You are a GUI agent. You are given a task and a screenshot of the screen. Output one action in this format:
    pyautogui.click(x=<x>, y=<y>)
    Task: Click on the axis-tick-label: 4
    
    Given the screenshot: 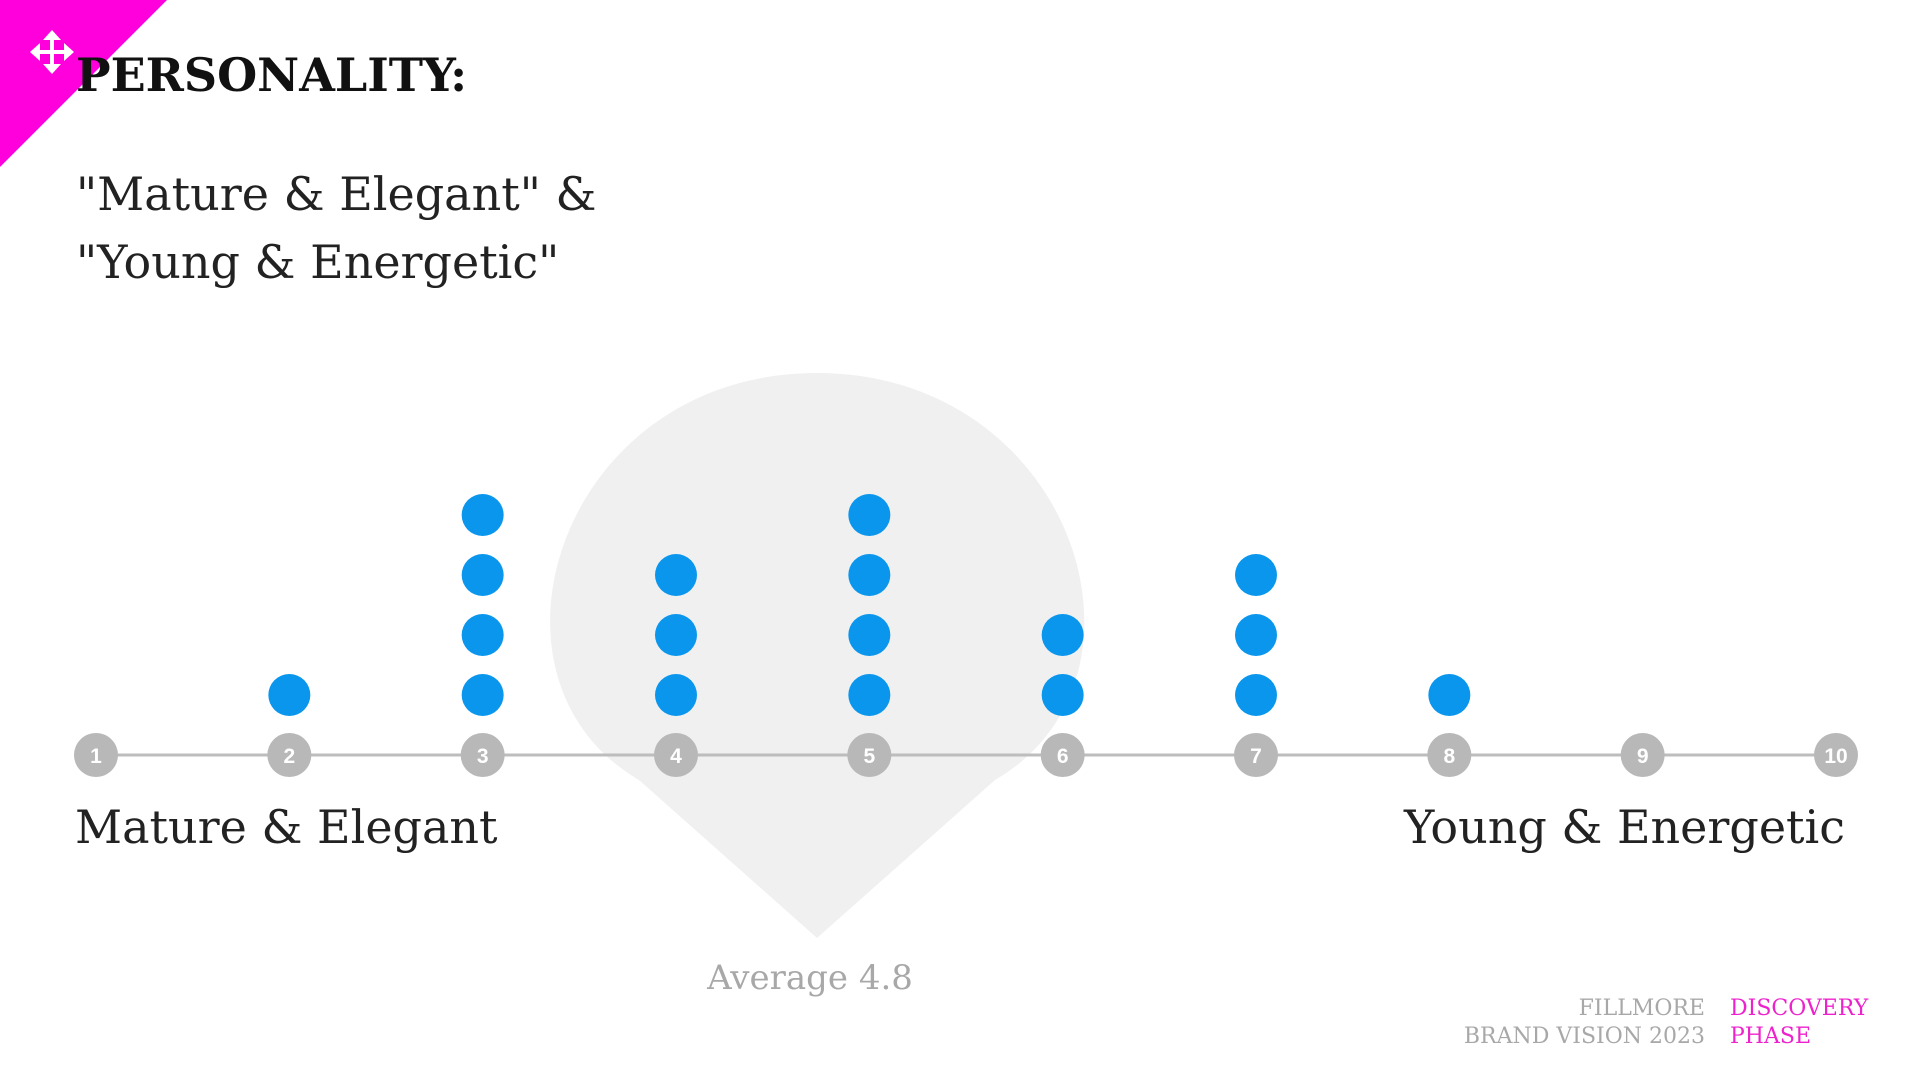 What is the action you would take?
    pyautogui.click(x=676, y=756)
    